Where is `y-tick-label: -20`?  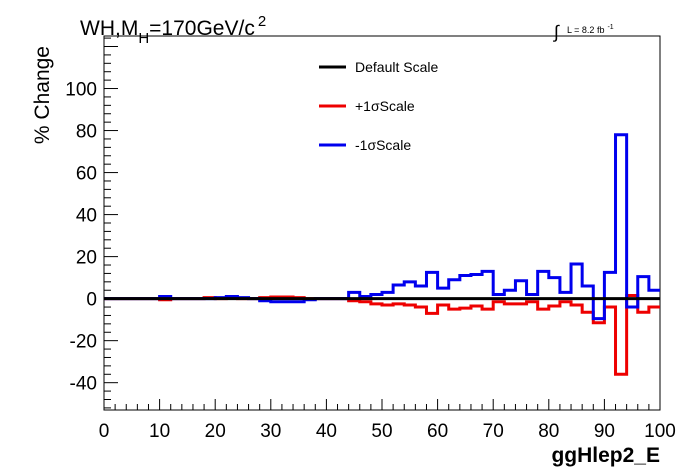 y-tick-label: -20 is located at coordinates (83, 342).